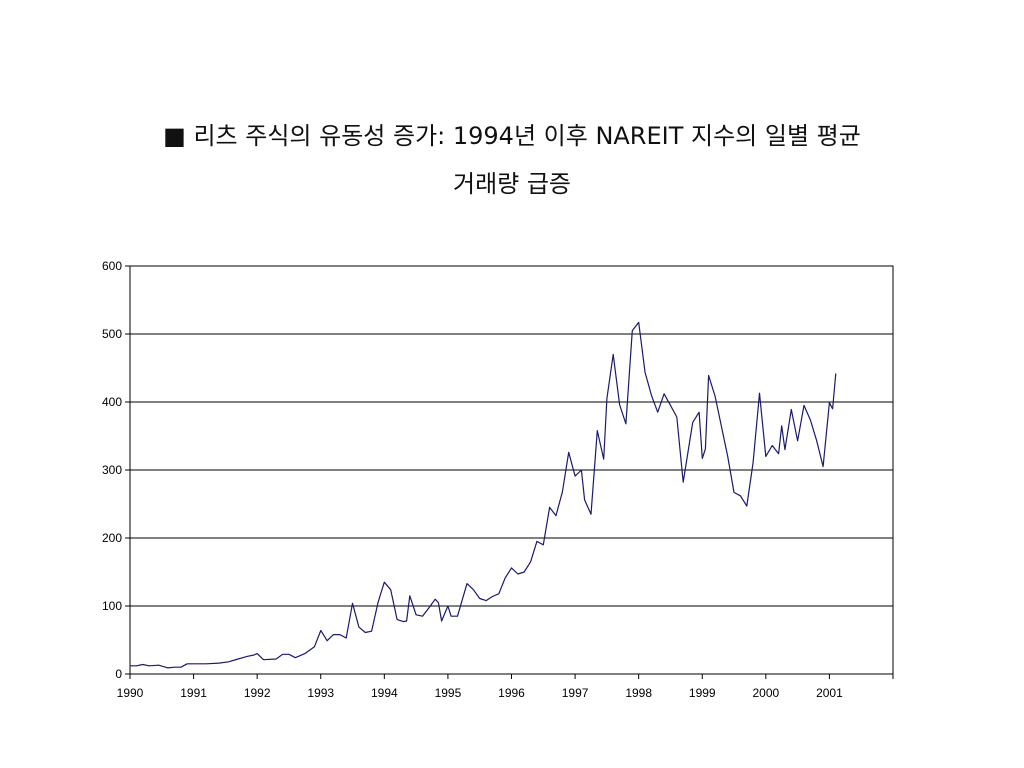  Describe the element at coordinates (130, 693) in the screenshot. I see `x-tick-label: 1990` at that location.